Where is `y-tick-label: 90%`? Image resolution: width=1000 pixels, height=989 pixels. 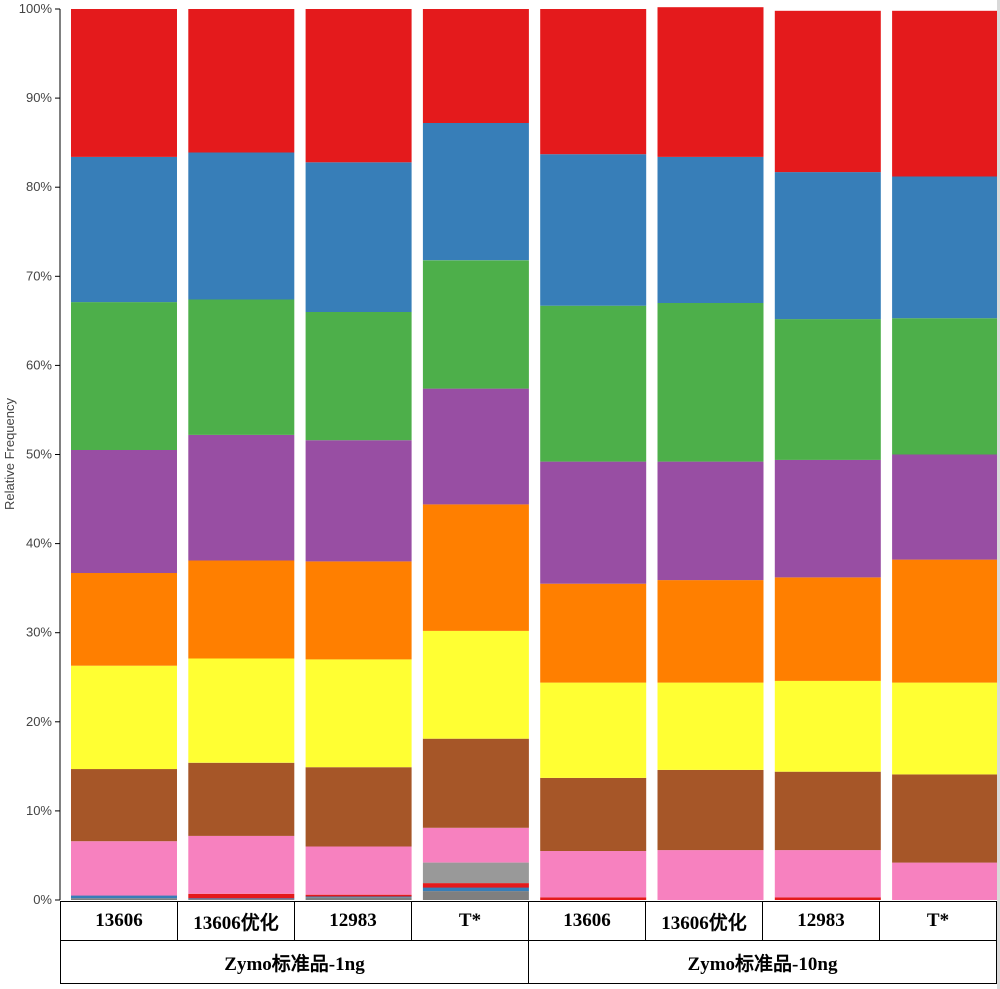 y-tick-label: 90% is located at coordinates (39, 97).